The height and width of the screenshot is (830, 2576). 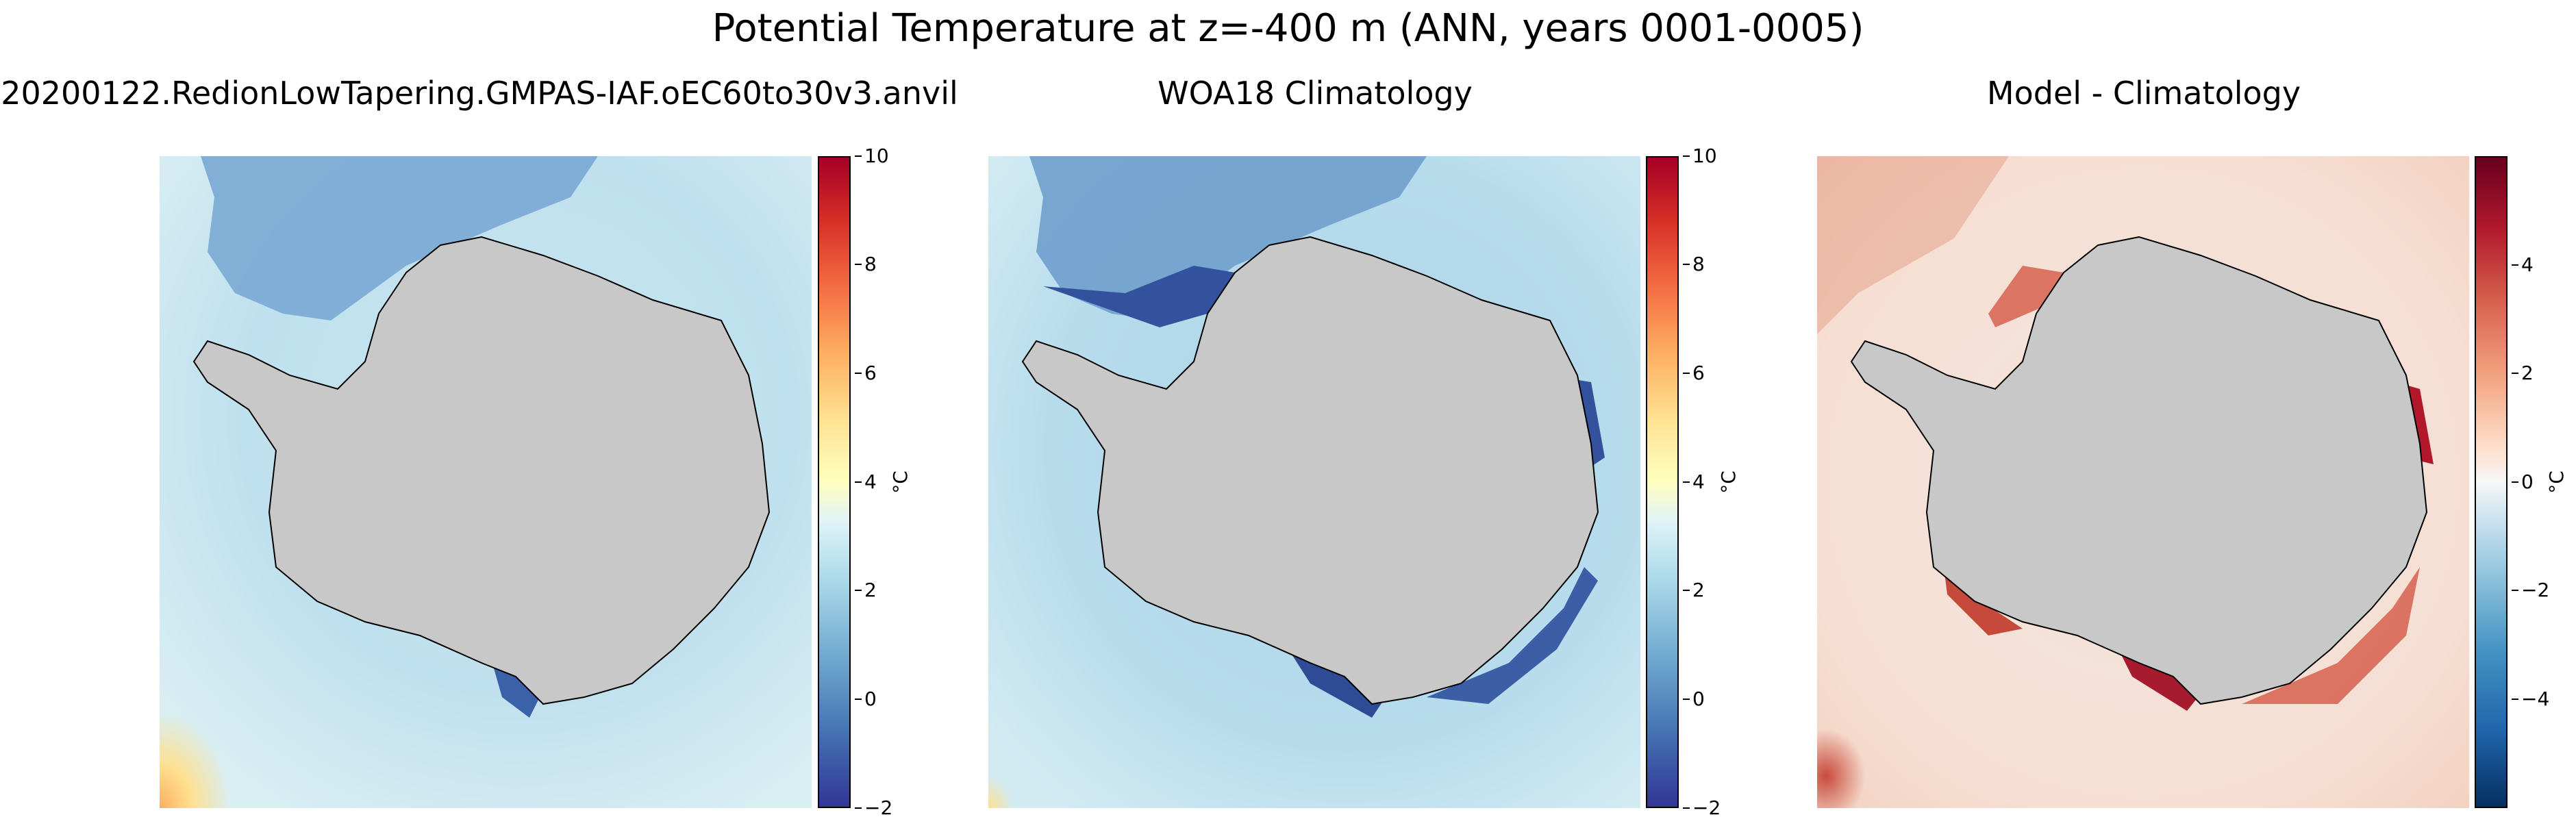 I want to click on colorbar-1-tick: 10, so click(x=872, y=155).